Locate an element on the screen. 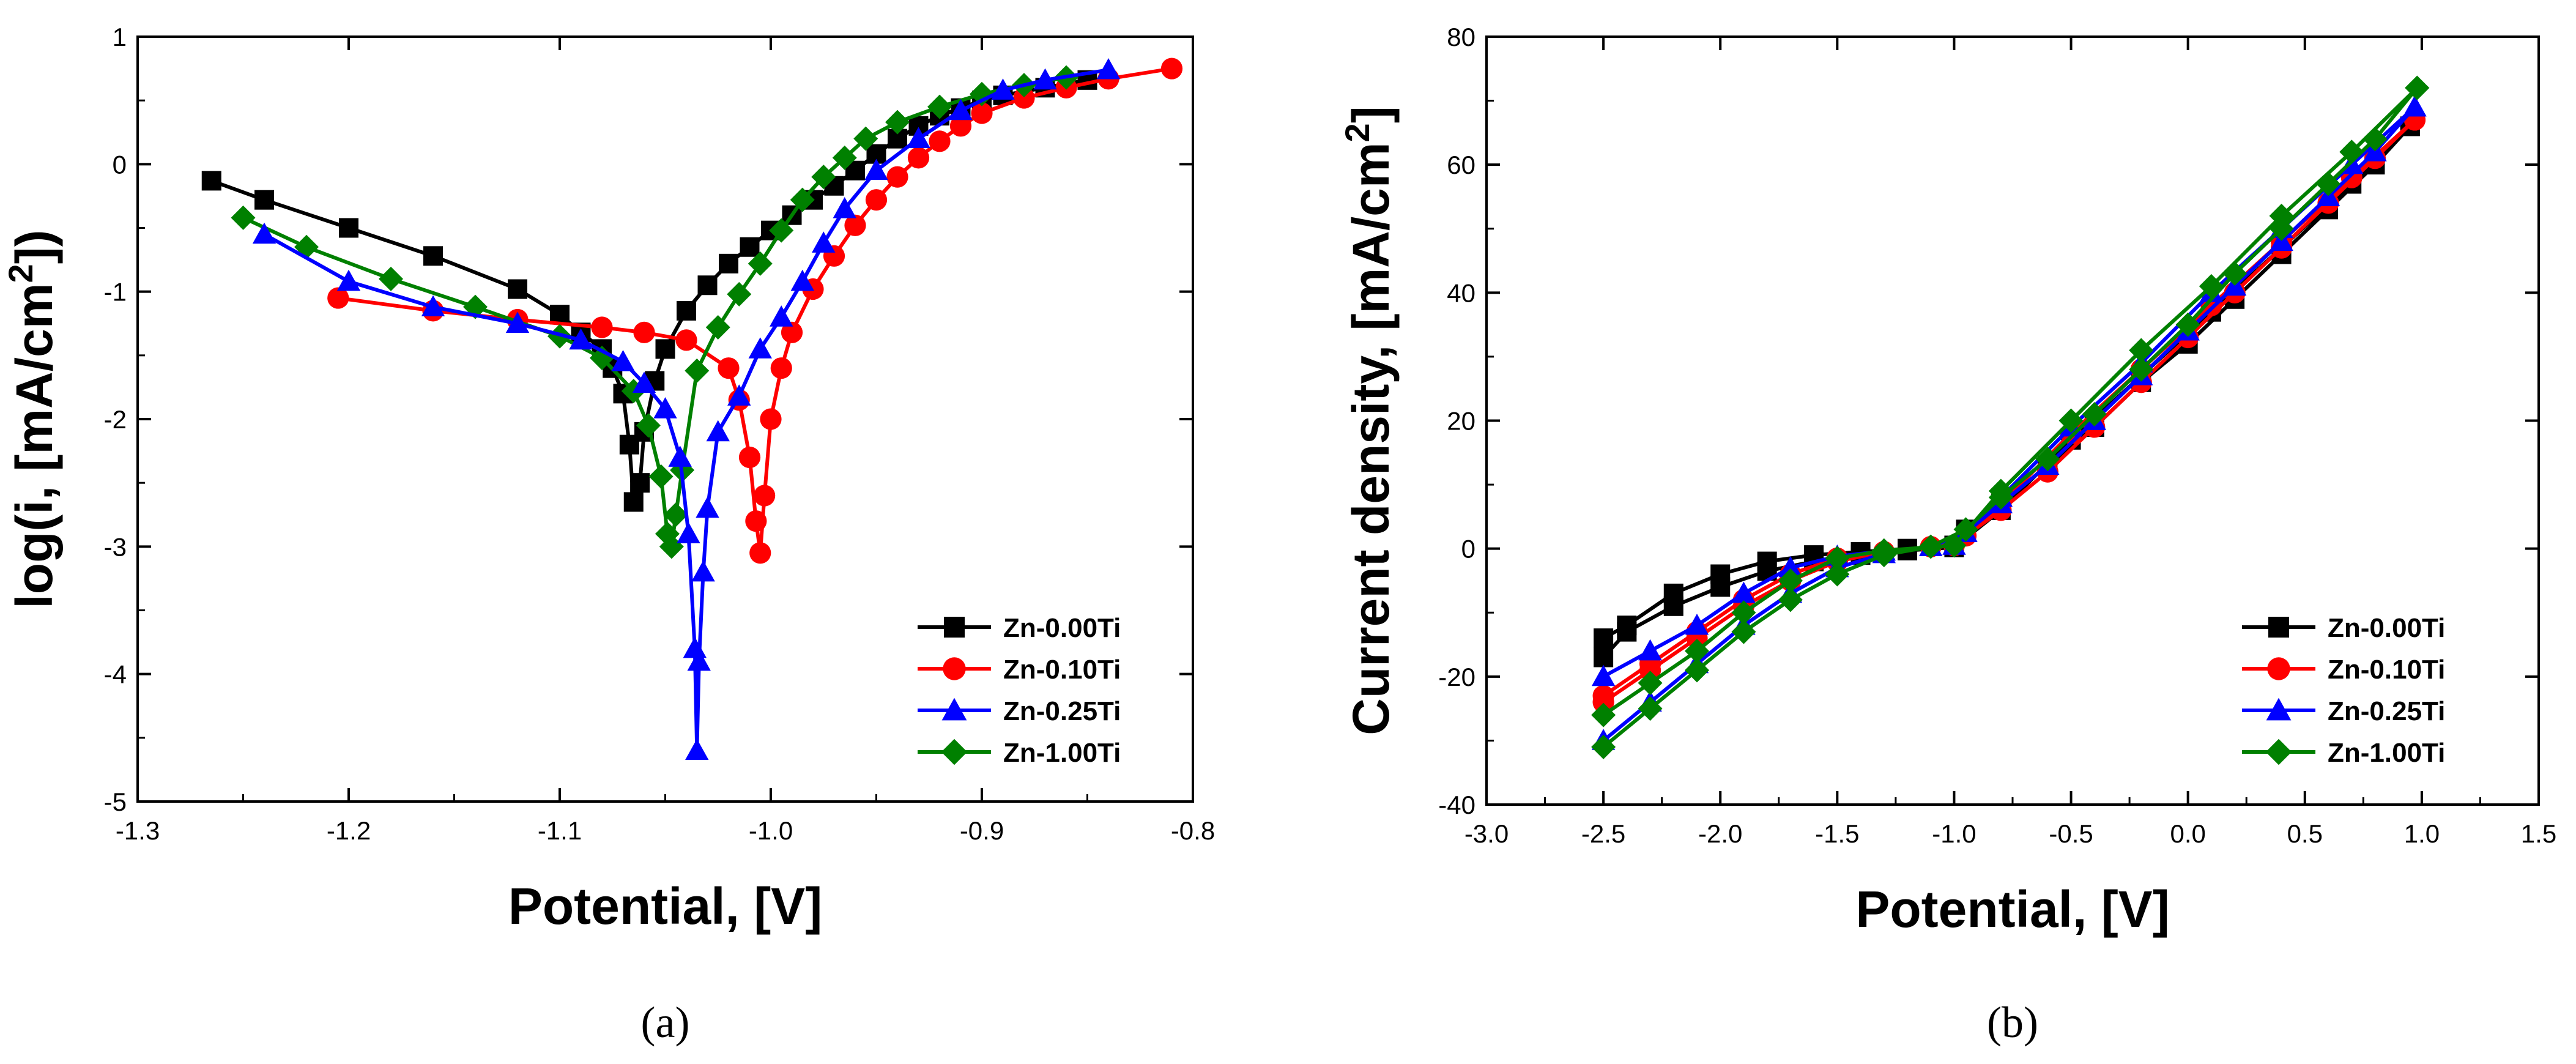 Image resolution: width=2576 pixels, height=1064 pixels. x-tick-label: -0.5 is located at coordinates (2071, 833).